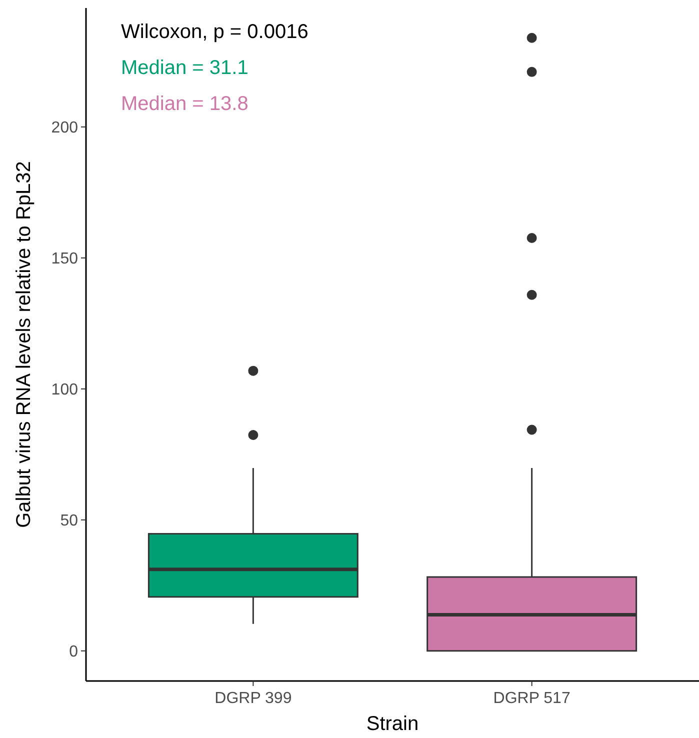 This screenshot has height=738, width=699. I want to click on x-tick-label: DGRP 517, so click(531, 698).